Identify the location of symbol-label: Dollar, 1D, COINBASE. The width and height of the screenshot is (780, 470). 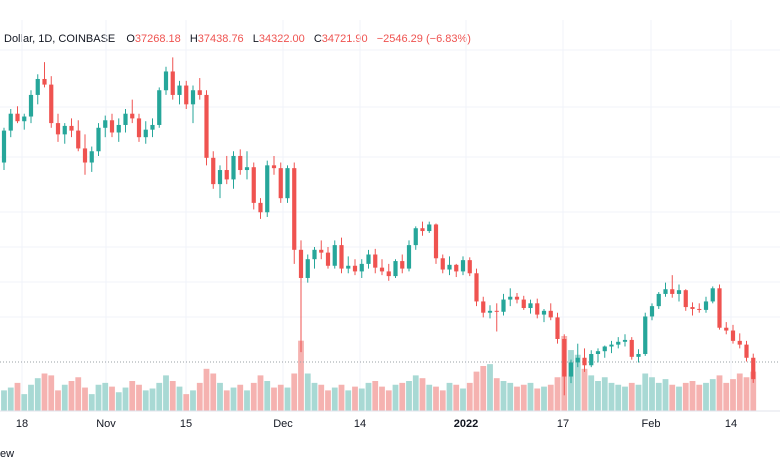
(60, 39).